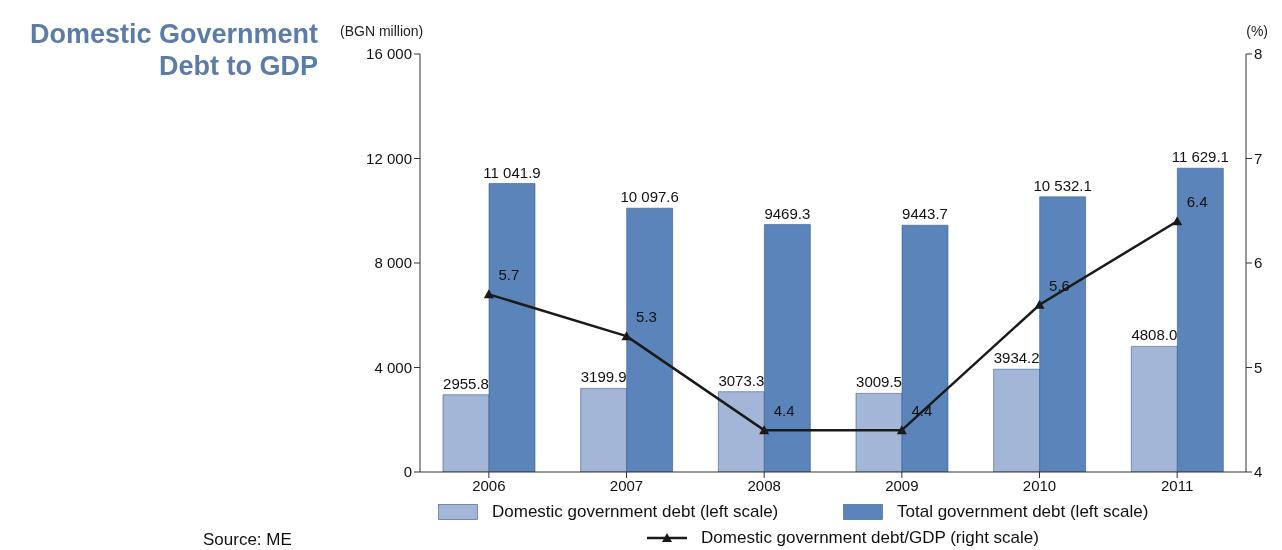 The height and width of the screenshot is (550, 1282). What do you see at coordinates (1062, 185) in the screenshot?
I see `data-label: 10 532.1` at bounding box center [1062, 185].